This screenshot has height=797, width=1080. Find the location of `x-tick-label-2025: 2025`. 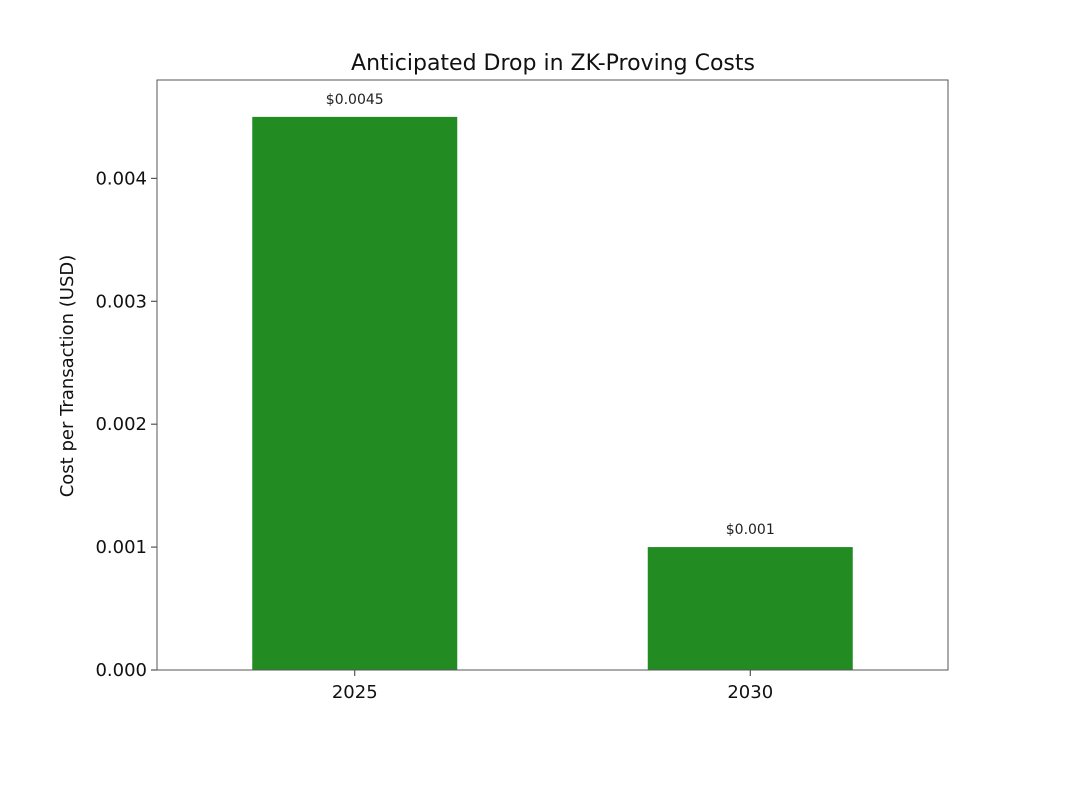

x-tick-label-2025: 2025 is located at coordinates (355, 692).